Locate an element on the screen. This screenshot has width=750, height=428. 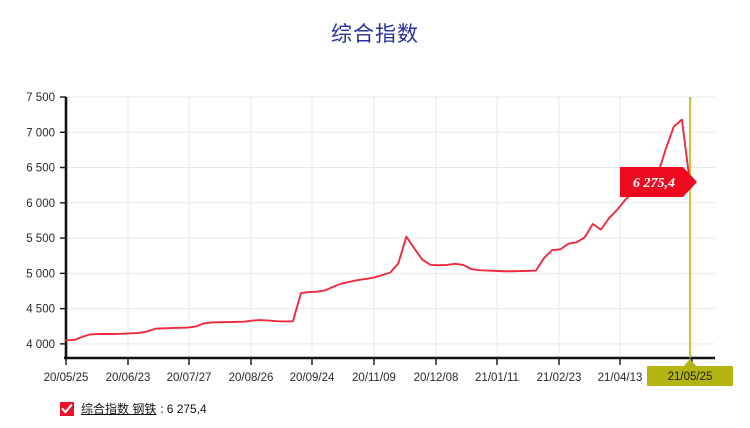
y-axis-tick-label: 6 000 is located at coordinates (40, 204).